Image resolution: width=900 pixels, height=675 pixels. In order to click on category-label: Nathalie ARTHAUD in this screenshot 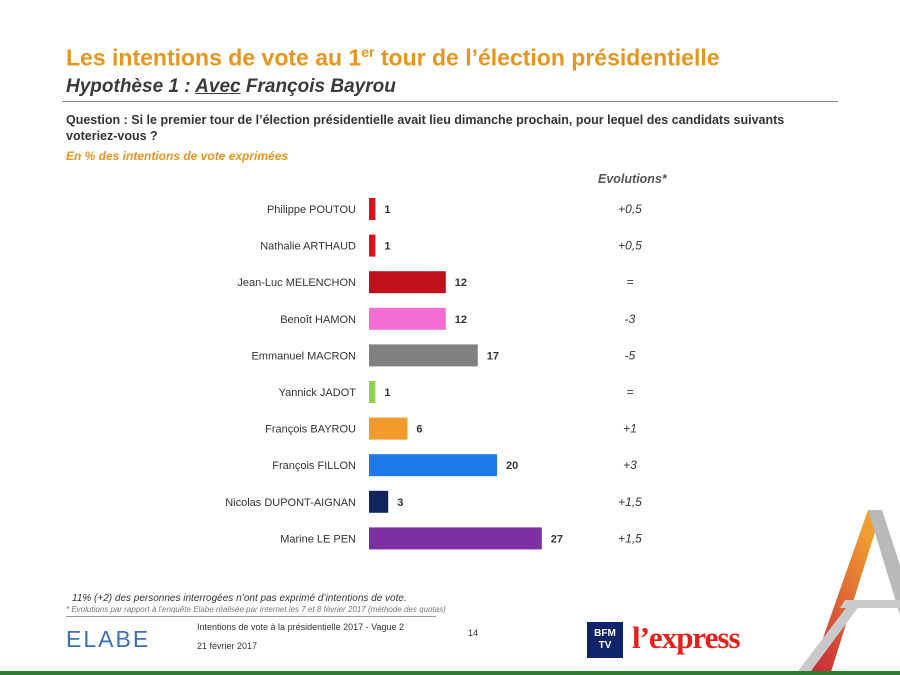, I will do `click(308, 247)`.